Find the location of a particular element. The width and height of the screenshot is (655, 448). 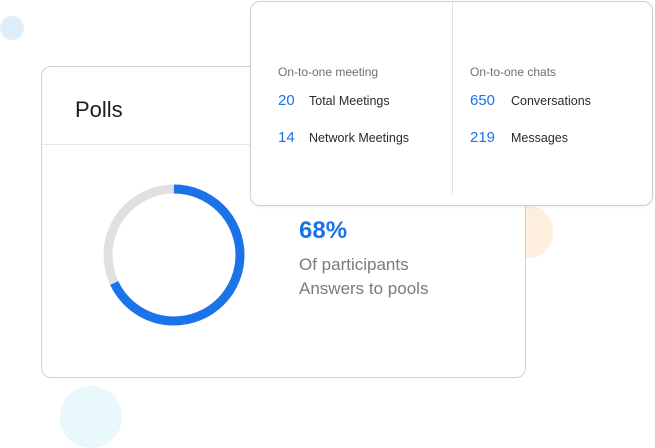

meetings-heading: On-to-one meeting is located at coordinates (328, 72).